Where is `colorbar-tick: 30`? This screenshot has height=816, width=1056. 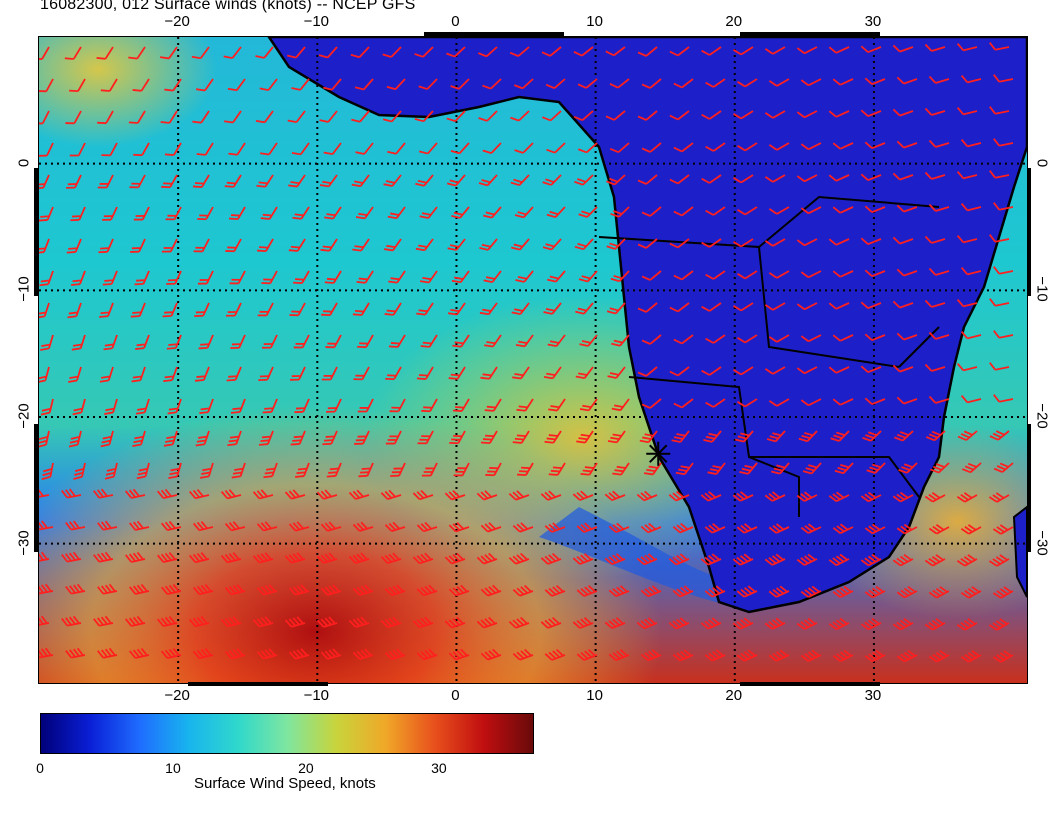 colorbar-tick: 30 is located at coordinates (439, 768).